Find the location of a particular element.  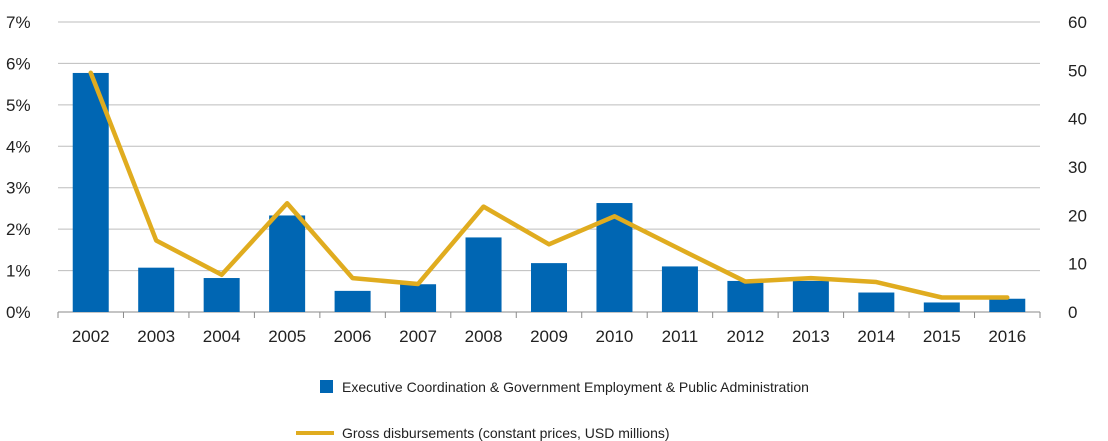

right-axis-ticks: 0 10 20 30 40 50 60 is located at coordinates (1077, 167).